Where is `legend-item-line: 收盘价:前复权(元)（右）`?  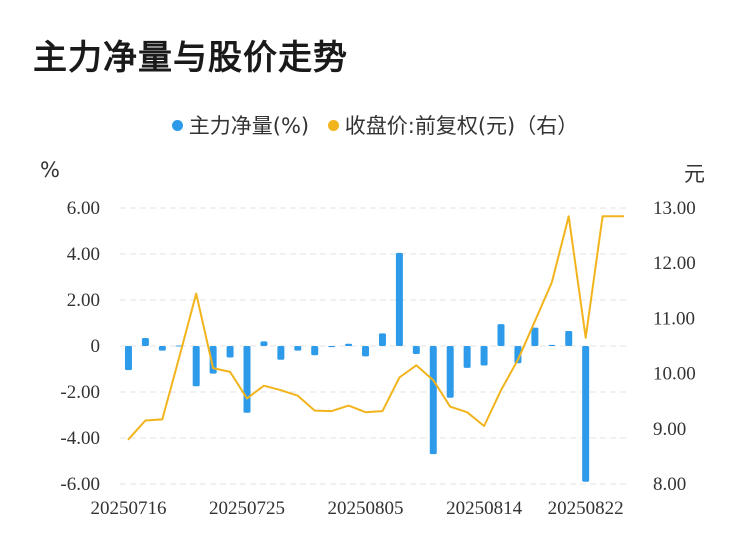 legend-item-line: 收盘价:前复权(元)（右） is located at coordinates (453, 125).